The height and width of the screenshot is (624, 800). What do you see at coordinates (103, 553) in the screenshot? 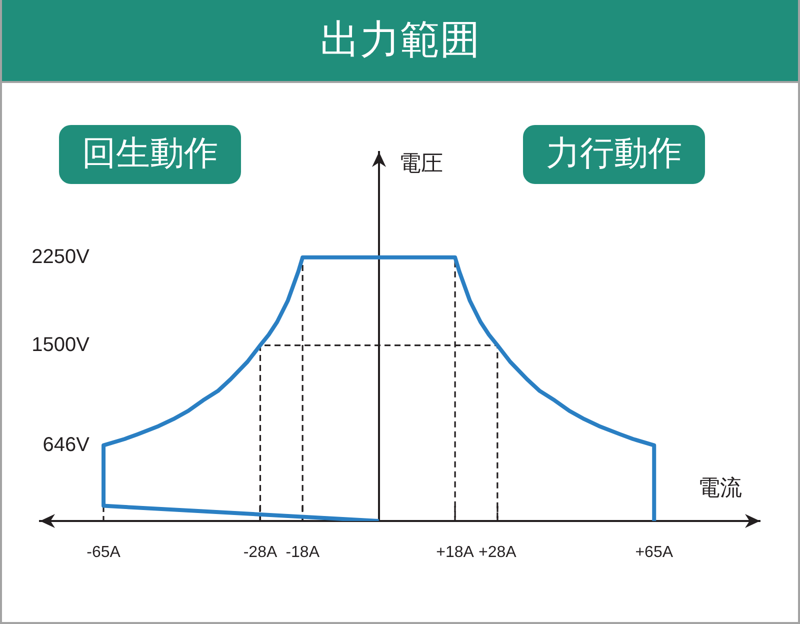
I see `x-tick-label: -65A` at bounding box center [103, 553].